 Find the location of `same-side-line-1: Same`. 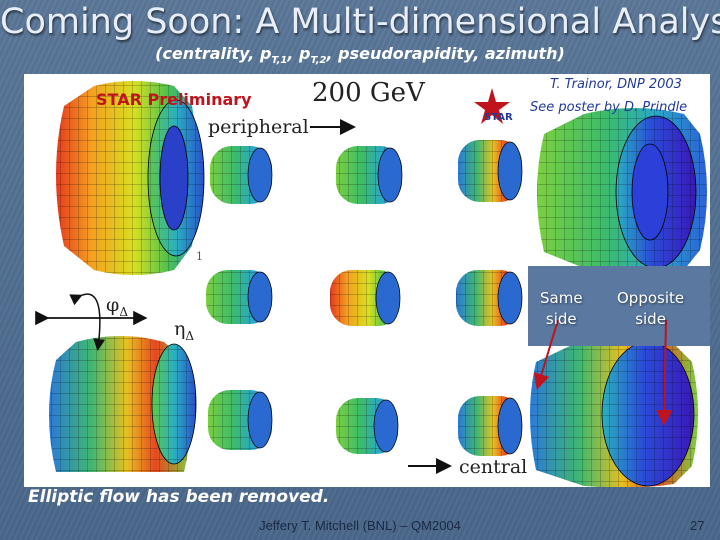

same-side-line-1: Same is located at coordinates (561, 298).